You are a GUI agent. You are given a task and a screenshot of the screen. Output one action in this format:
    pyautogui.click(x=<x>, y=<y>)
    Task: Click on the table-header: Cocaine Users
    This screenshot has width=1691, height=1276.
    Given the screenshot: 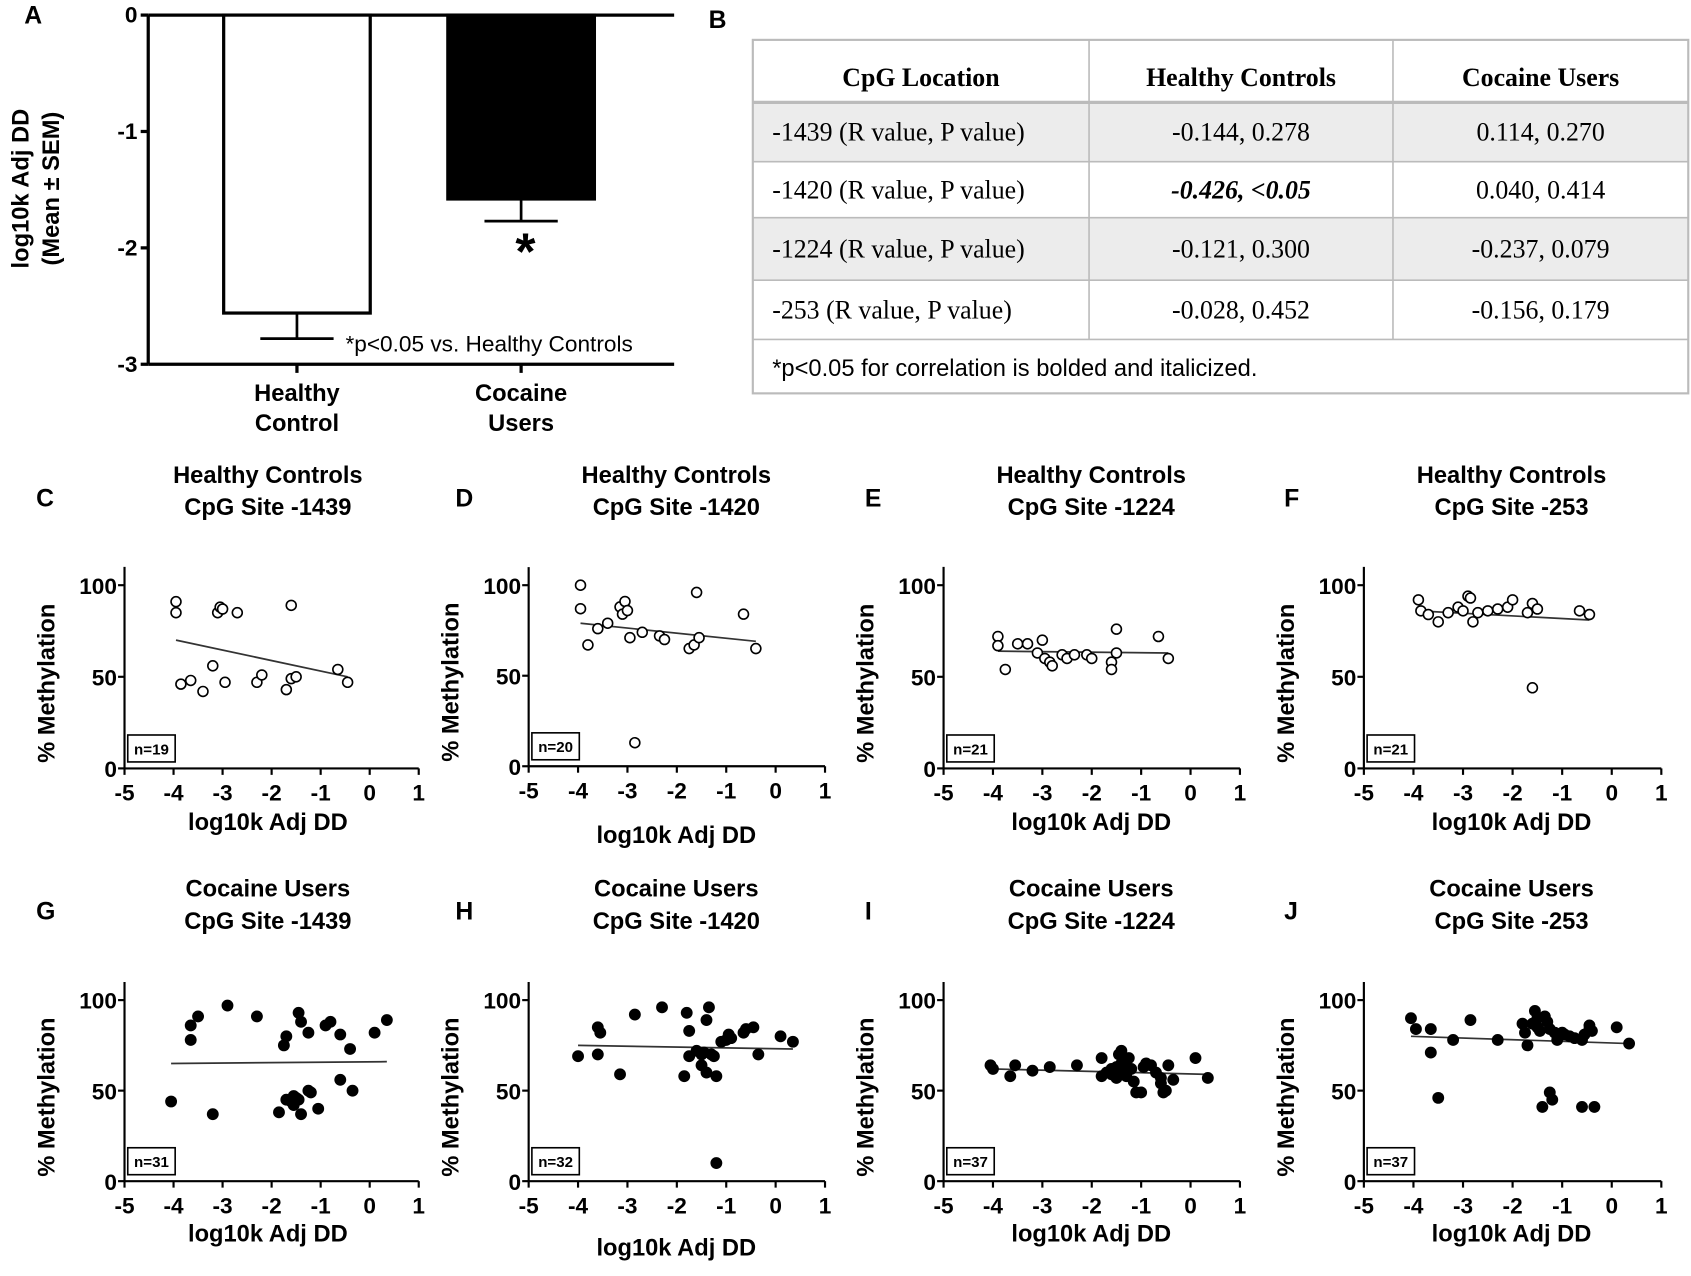 What is the action you would take?
    pyautogui.click(x=1540, y=77)
    